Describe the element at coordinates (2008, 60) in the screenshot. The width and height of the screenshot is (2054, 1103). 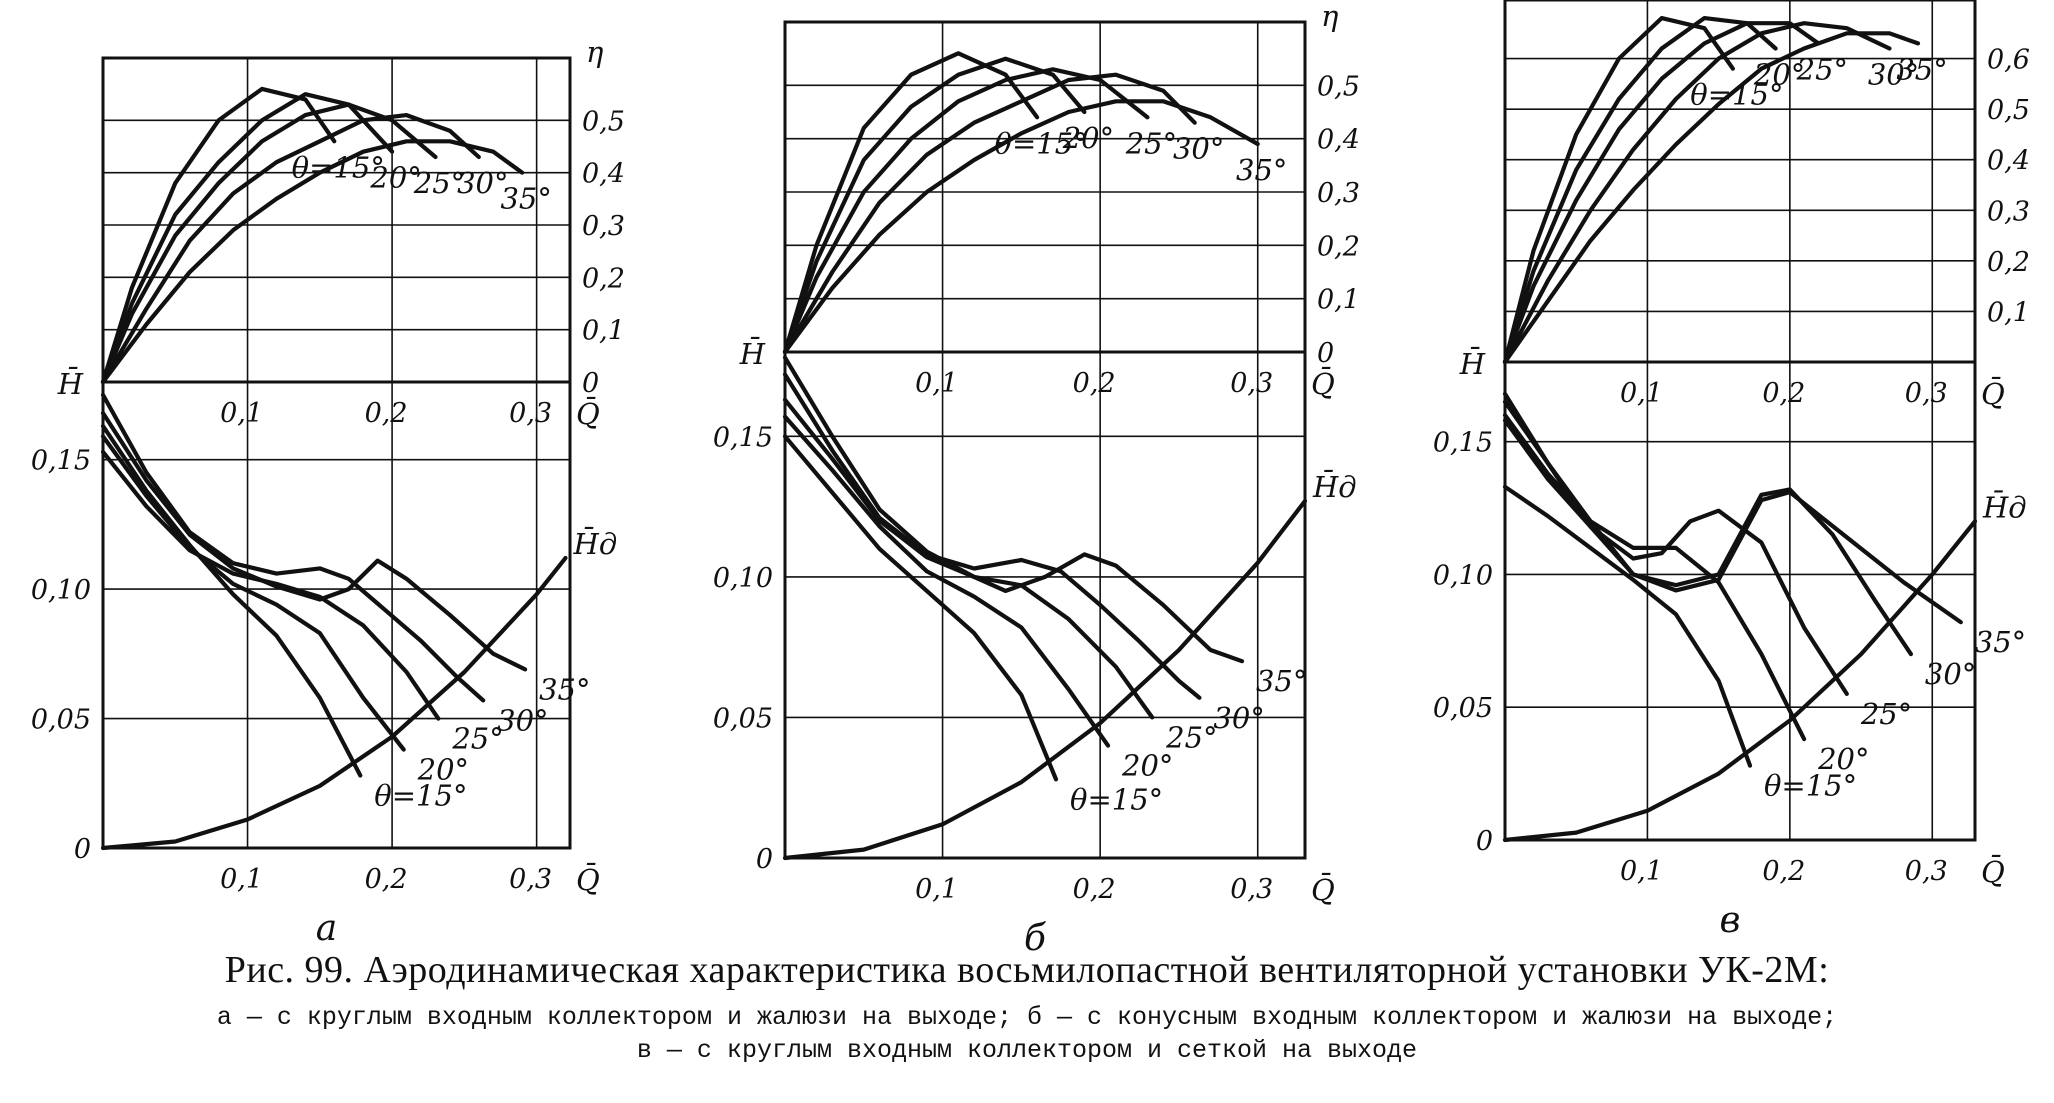
I see `efficiency-tick-label: 0,6` at that location.